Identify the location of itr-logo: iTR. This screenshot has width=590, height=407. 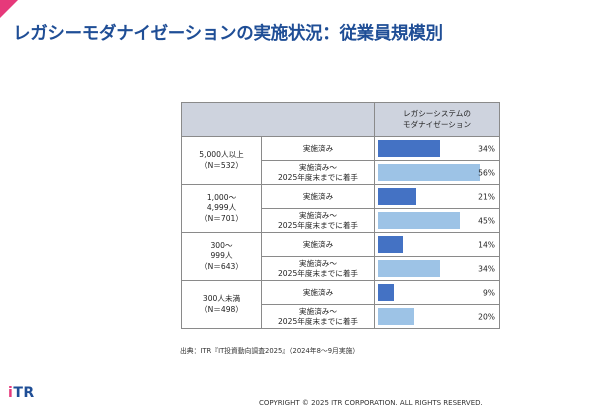
(21, 393).